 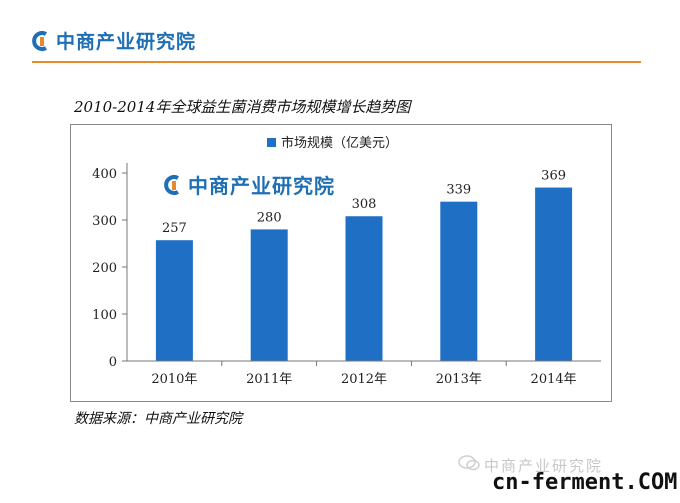 What do you see at coordinates (269, 379) in the screenshot?
I see `x-tick-label: 2011年` at bounding box center [269, 379].